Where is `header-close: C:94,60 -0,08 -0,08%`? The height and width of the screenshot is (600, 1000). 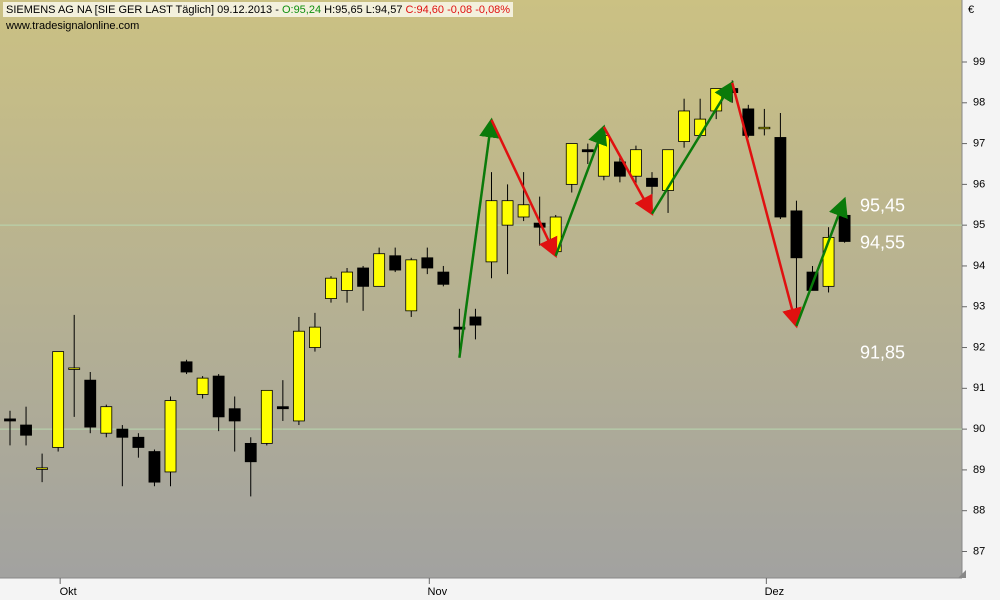 header-close: C:94,60 -0,08 -0,08% is located at coordinates (458, 10).